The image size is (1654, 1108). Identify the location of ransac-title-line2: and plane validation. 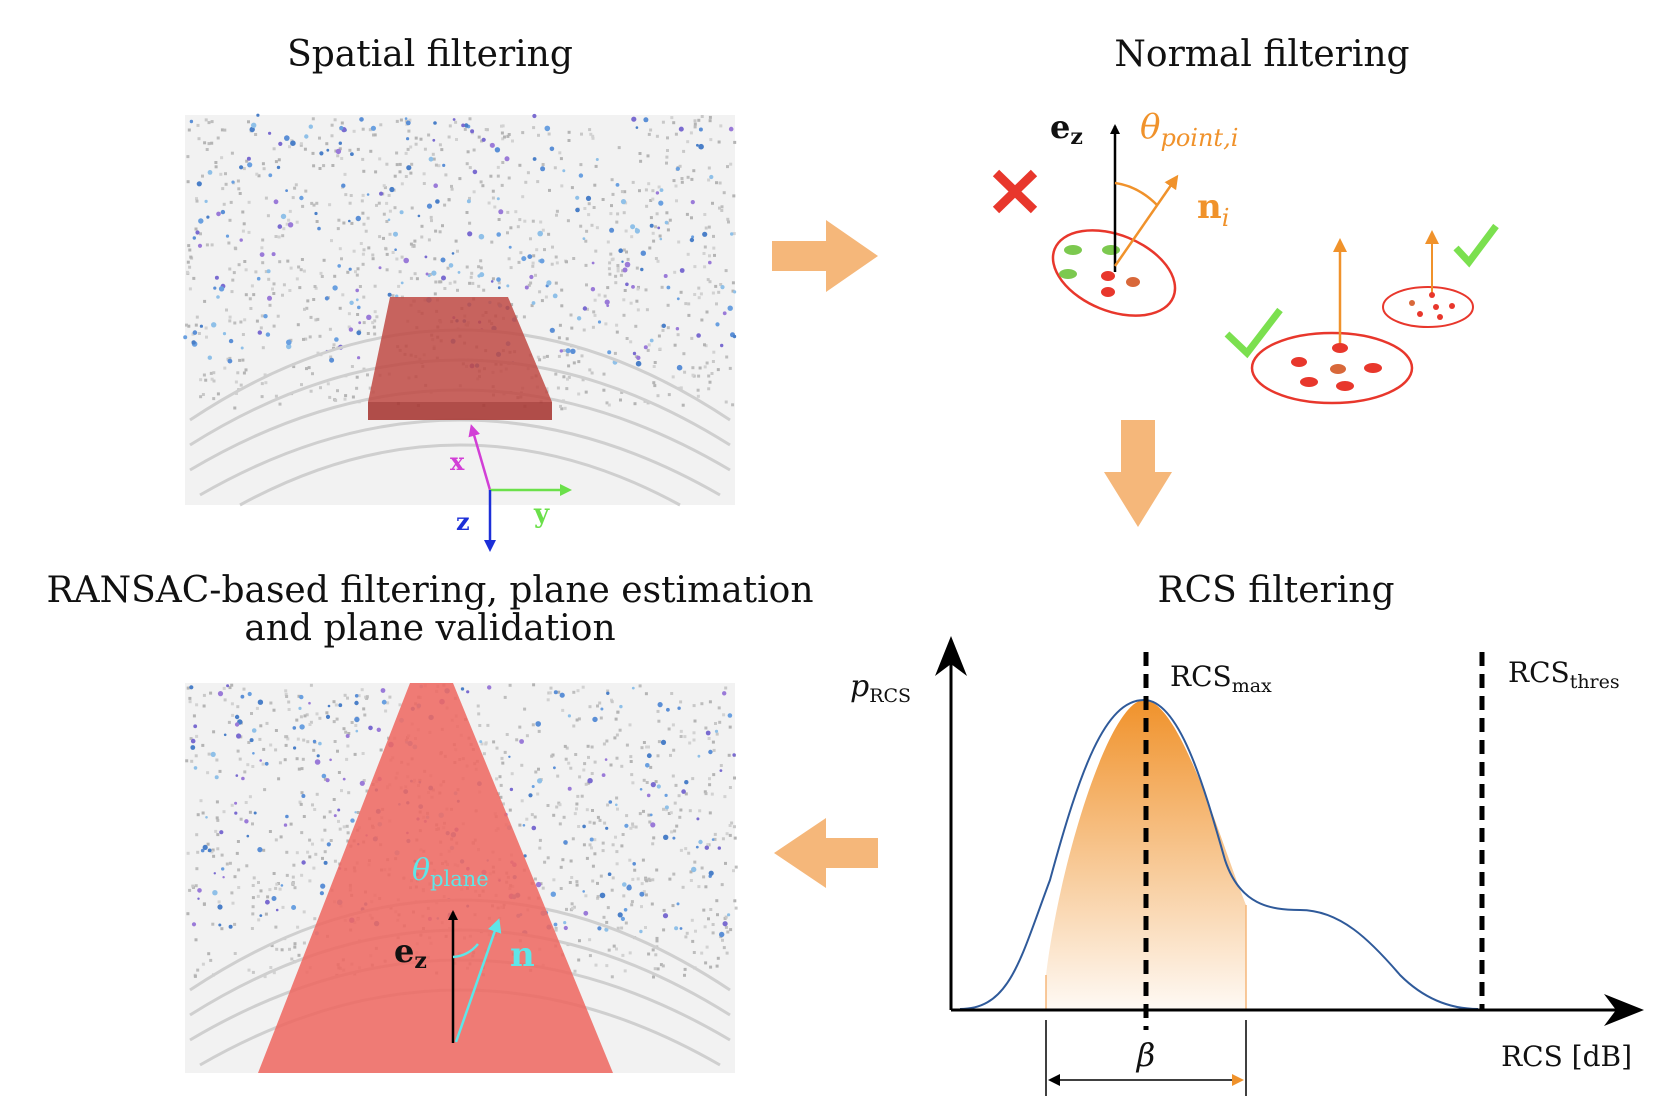
(429, 628).